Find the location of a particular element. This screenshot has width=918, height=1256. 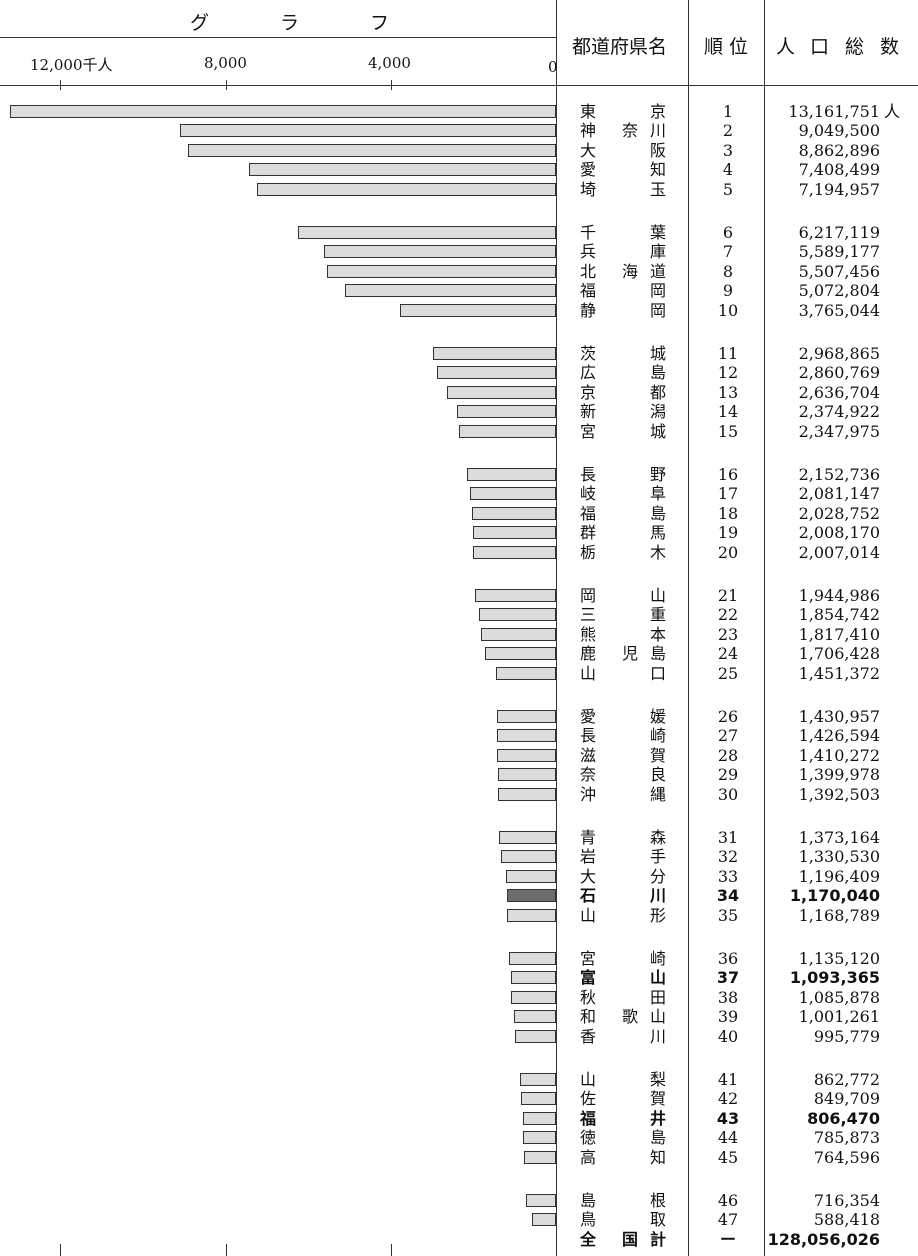

rank-value: 41 is located at coordinates (728, 1079).